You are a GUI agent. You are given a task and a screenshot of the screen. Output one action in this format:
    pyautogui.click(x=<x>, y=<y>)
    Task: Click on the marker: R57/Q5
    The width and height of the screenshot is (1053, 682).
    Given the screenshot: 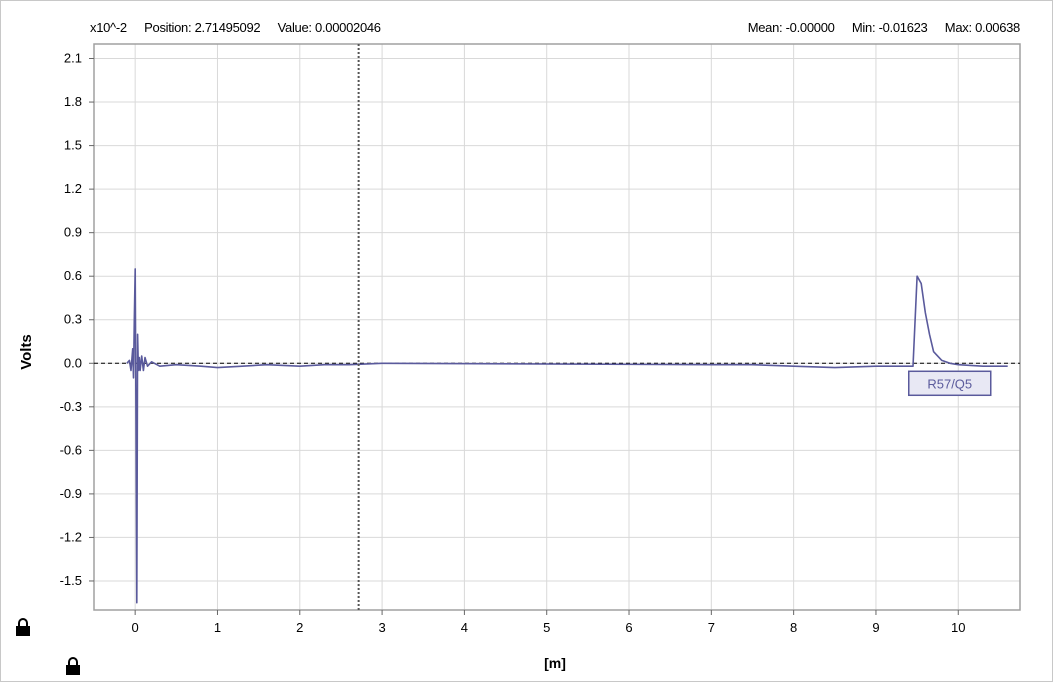 What is the action you would take?
    pyautogui.click(x=950, y=383)
    